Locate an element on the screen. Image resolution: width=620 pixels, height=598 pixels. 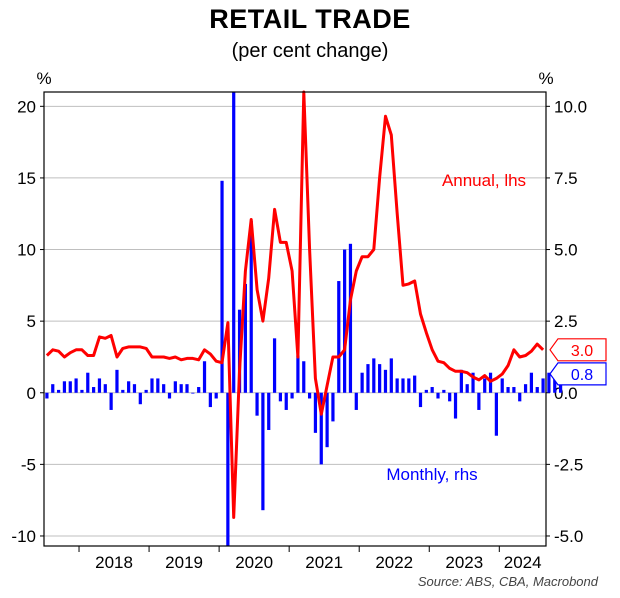
monthly-last-value: 0.8 is located at coordinates (582, 375).